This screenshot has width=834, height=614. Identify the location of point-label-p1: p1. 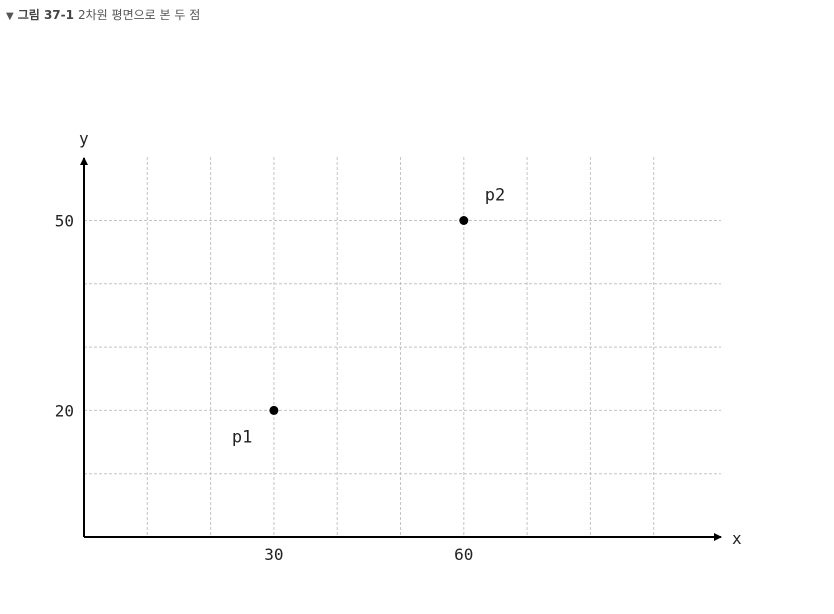
(242, 437).